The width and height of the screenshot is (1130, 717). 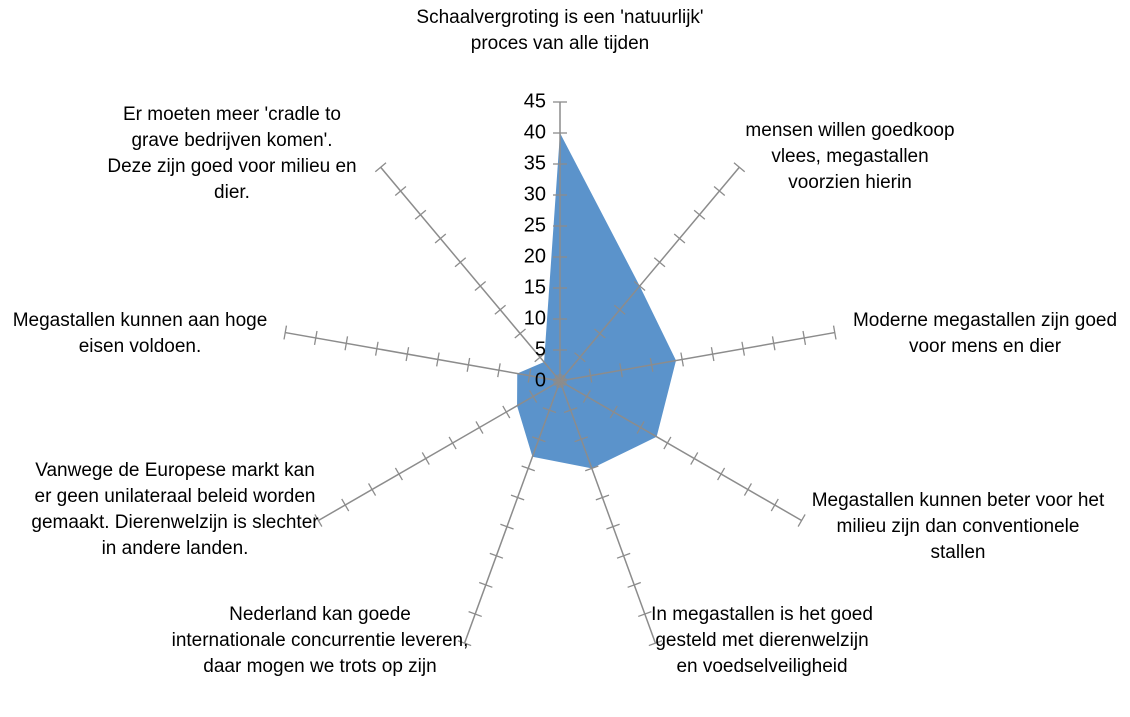 What do you see at coordinates (535, 163) in the screenshot?
I see `tick-label: 35` at bounding box center [535, 163].